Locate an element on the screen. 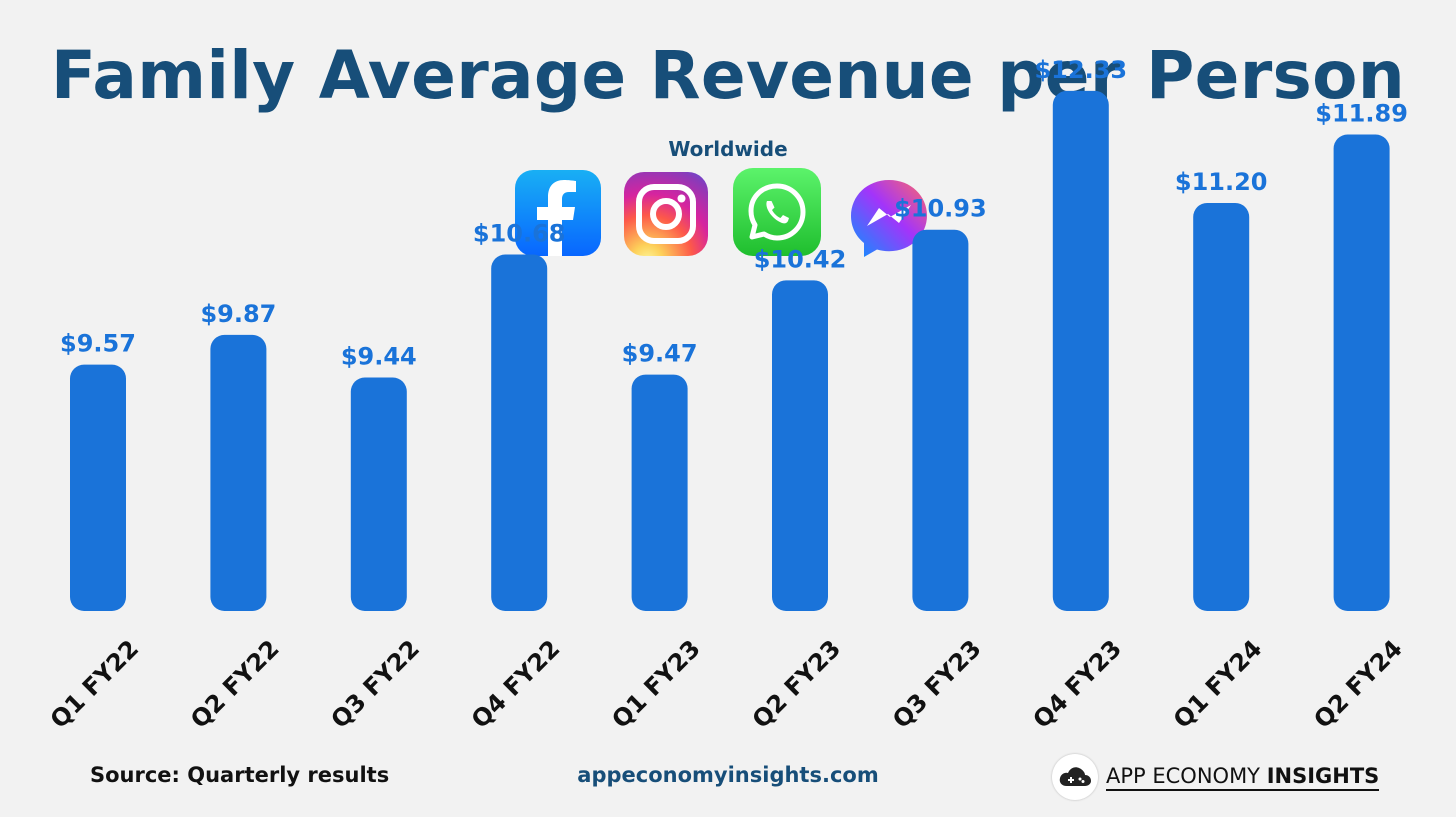  bar-q1-fy22 is located at coordinates (98, 487).